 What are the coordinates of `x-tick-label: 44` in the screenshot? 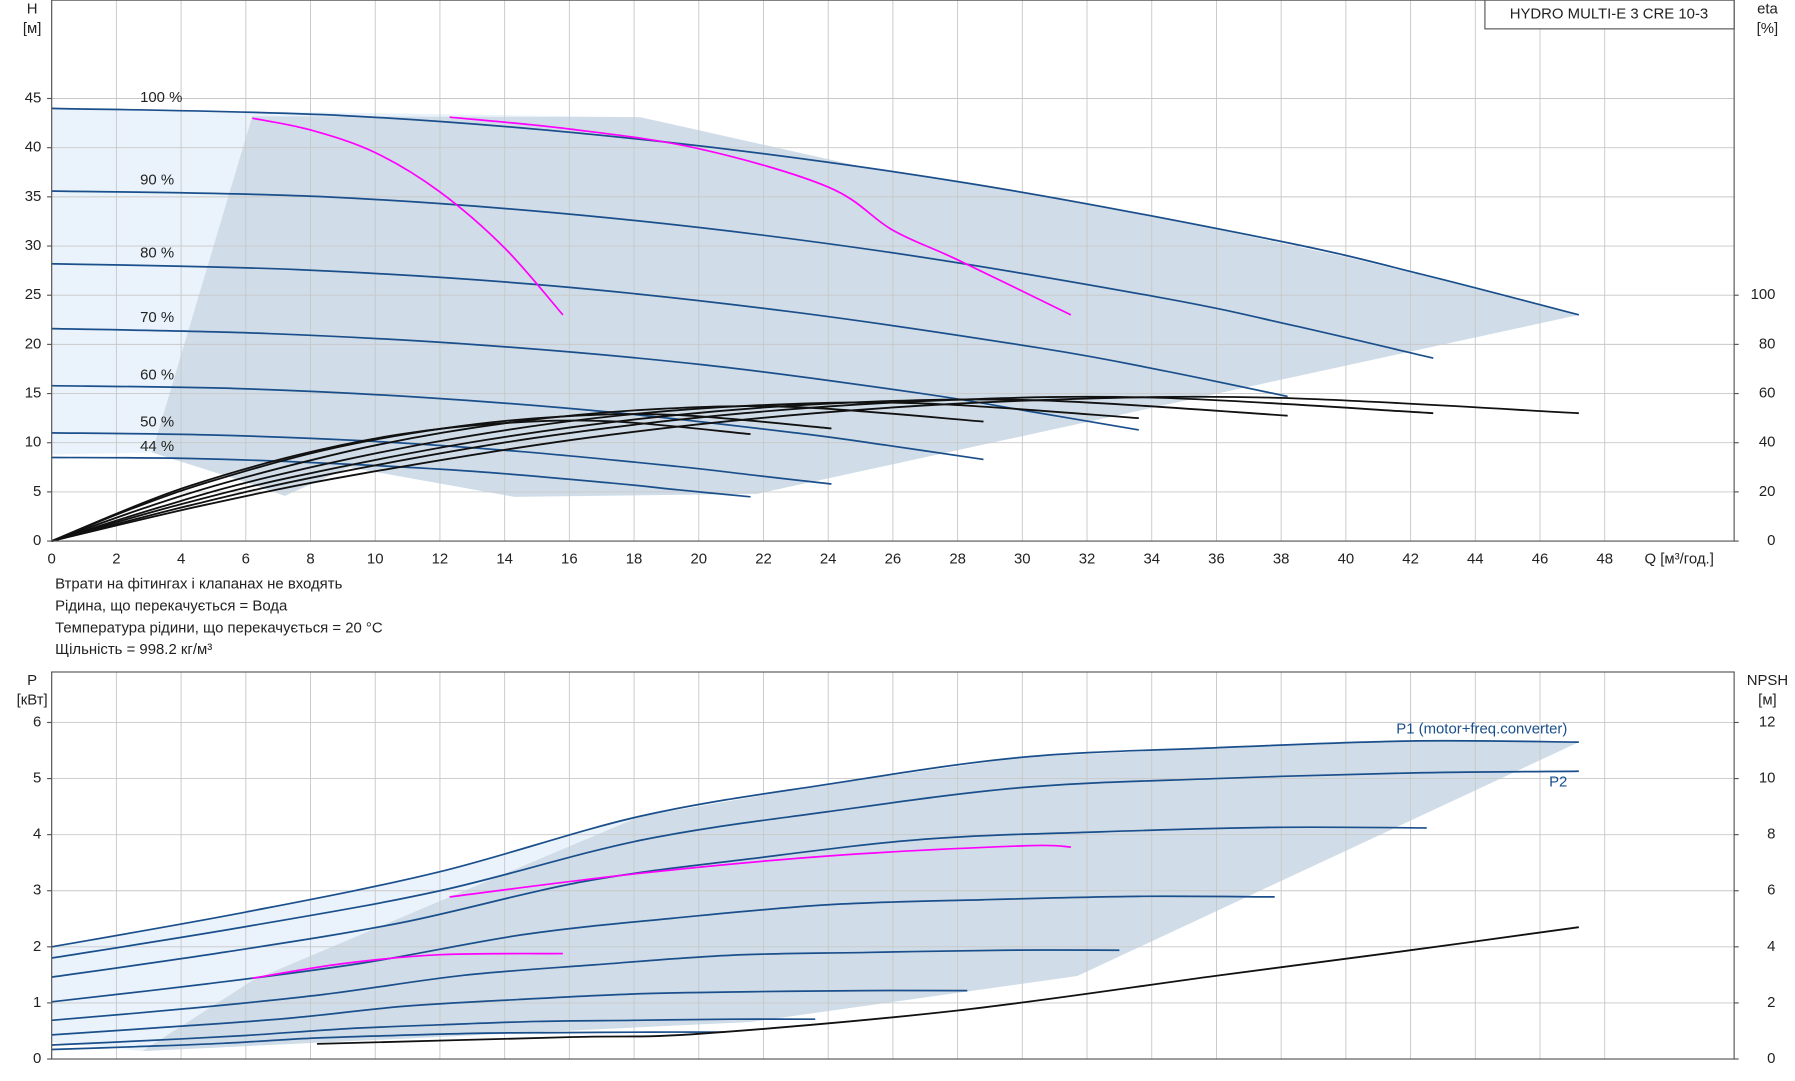 It's located at (1475, 558).